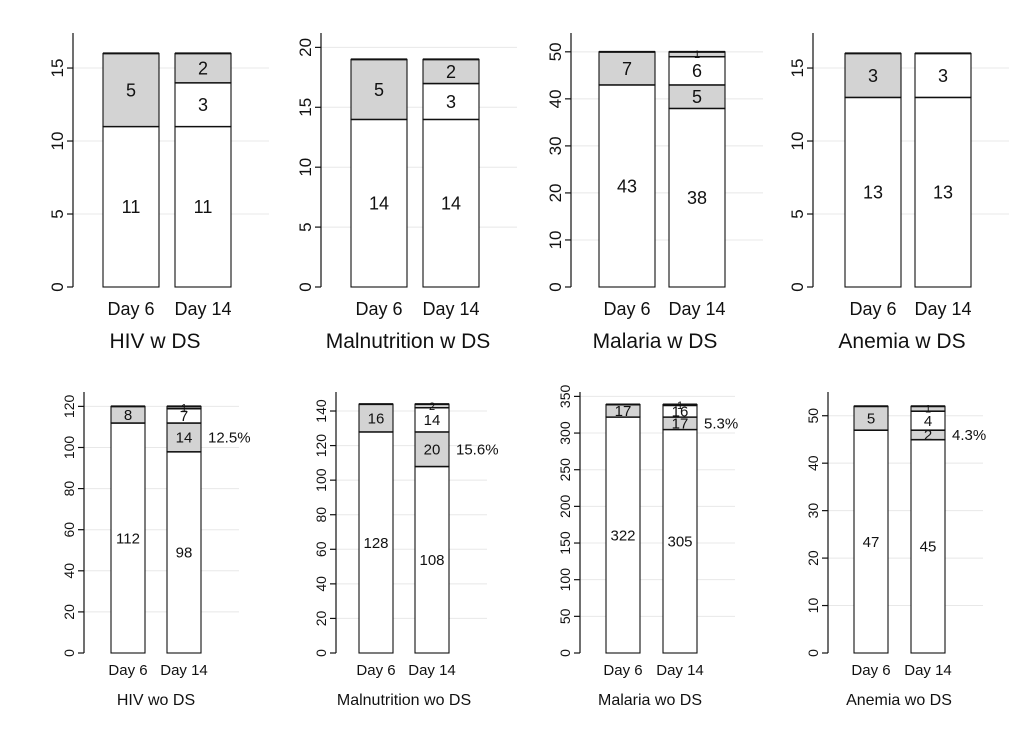 The image size is (1024, 745). I want to click on data-label: 112, so click(128, 538).